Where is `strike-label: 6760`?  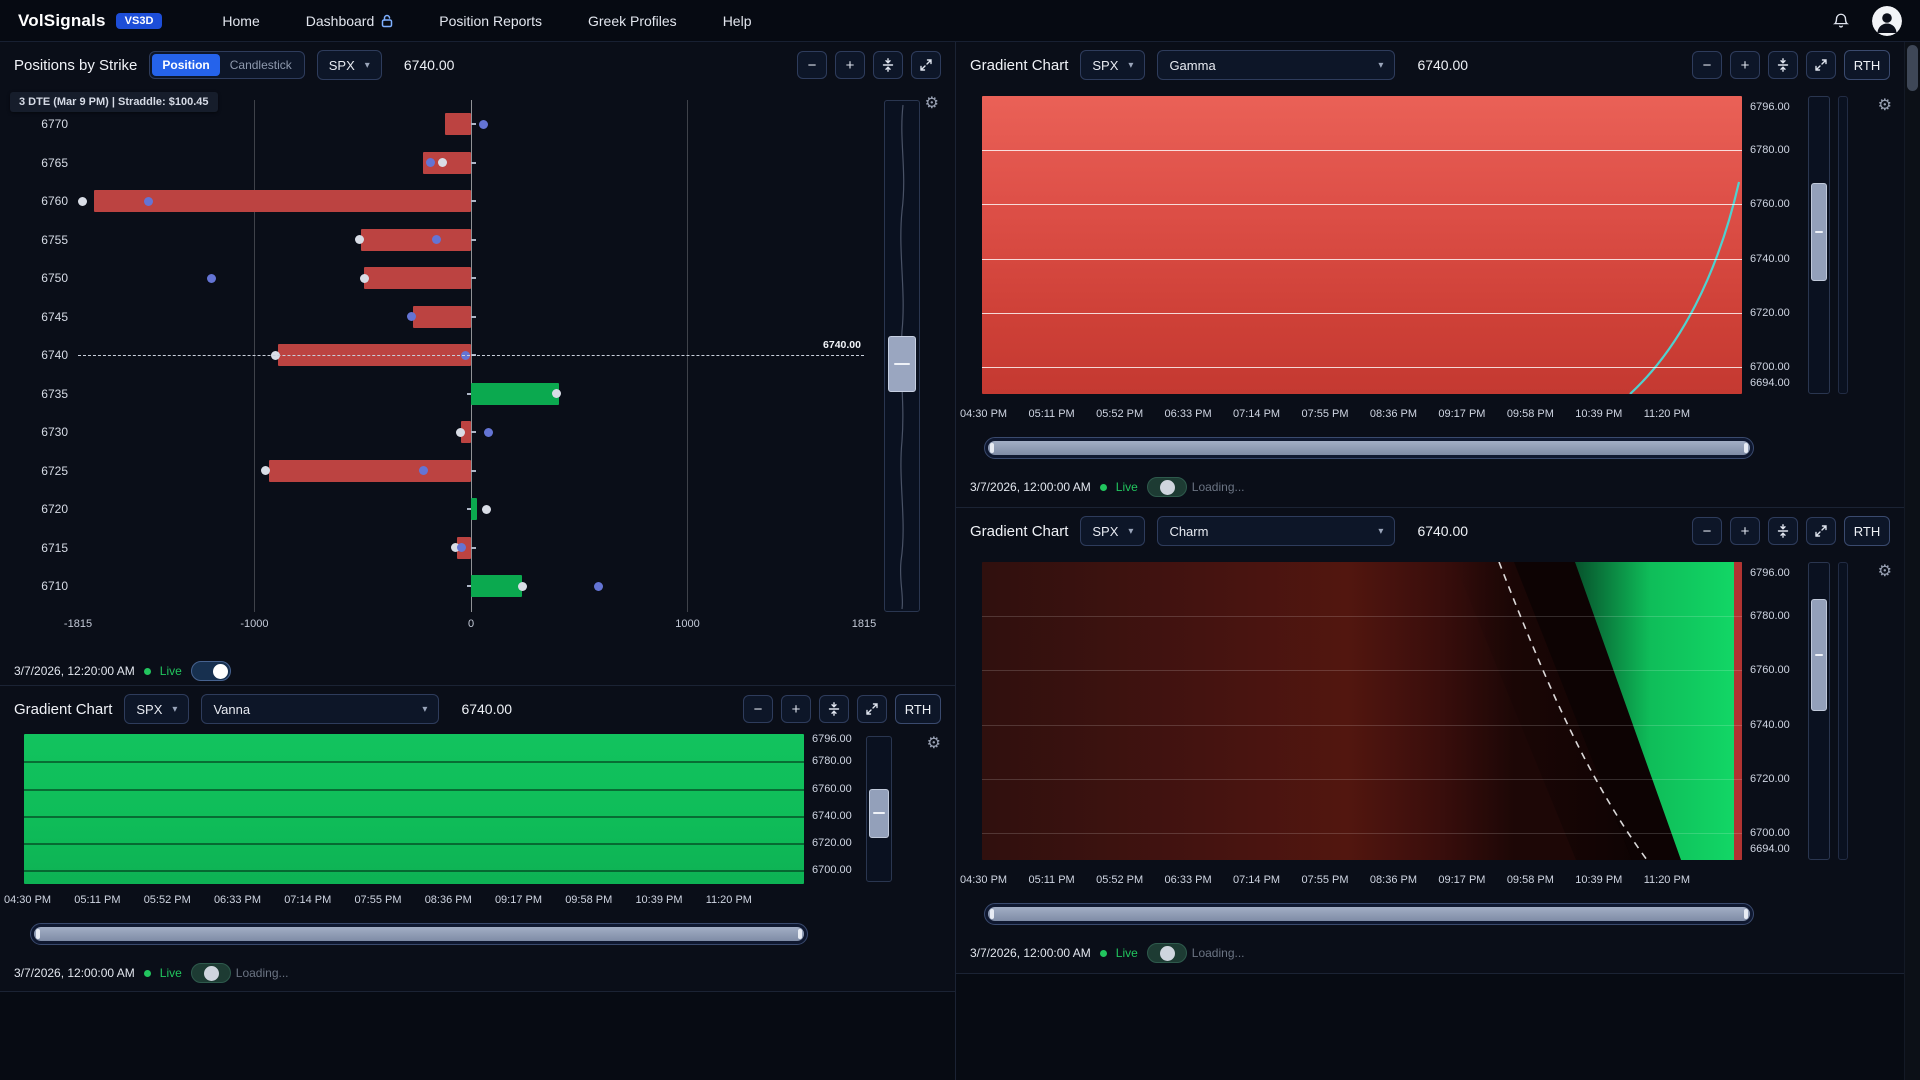
strike-label: 6760 is located at coordinates (54, 201).